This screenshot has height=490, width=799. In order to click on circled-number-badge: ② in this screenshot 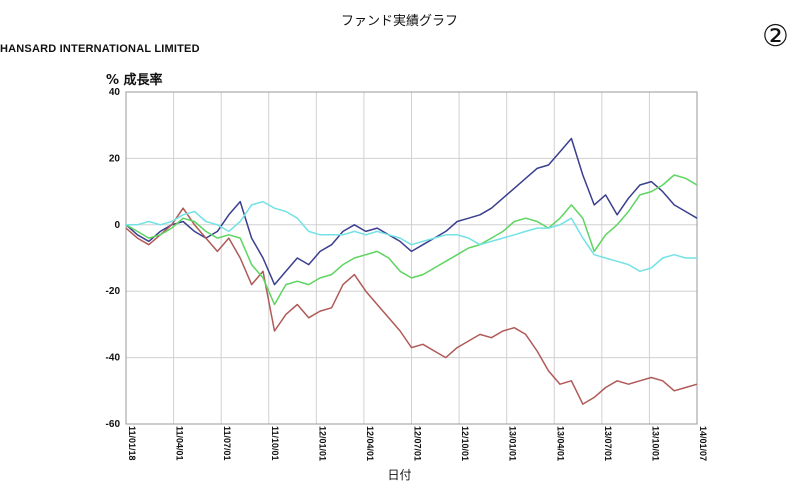, I will do `click(775, 36)`.